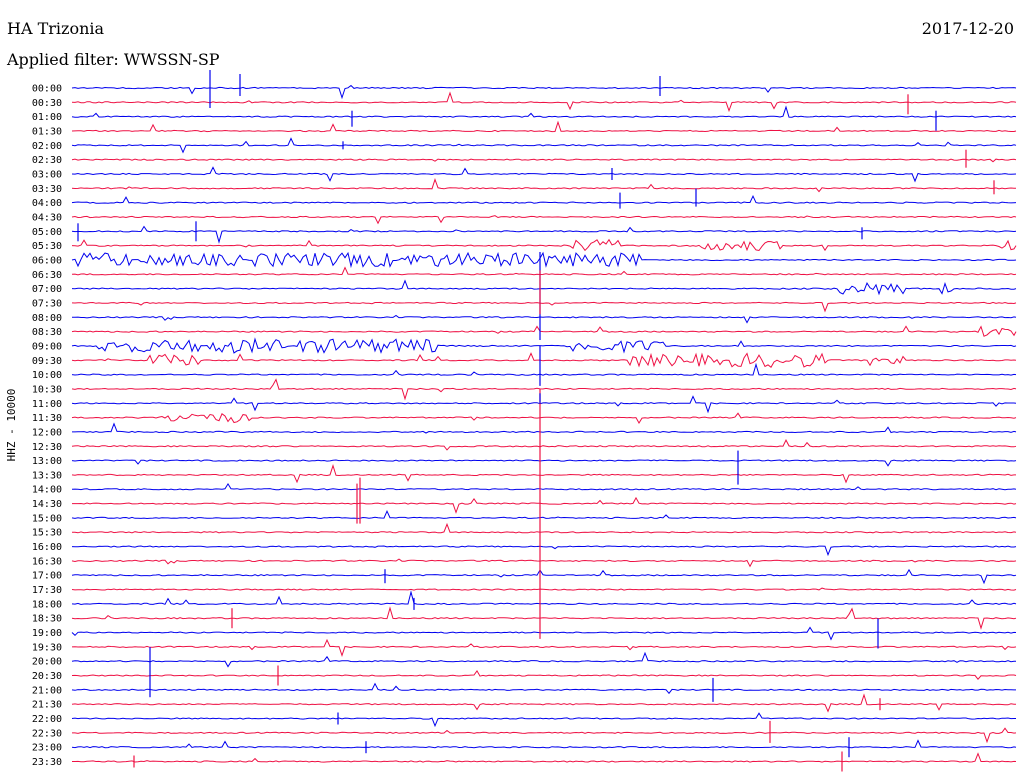 This screenshot has height=780, width=1024. Describe the element at coordinates (56, 28) in the screenshot. I see `station-title: HA Trizonia` at that location.